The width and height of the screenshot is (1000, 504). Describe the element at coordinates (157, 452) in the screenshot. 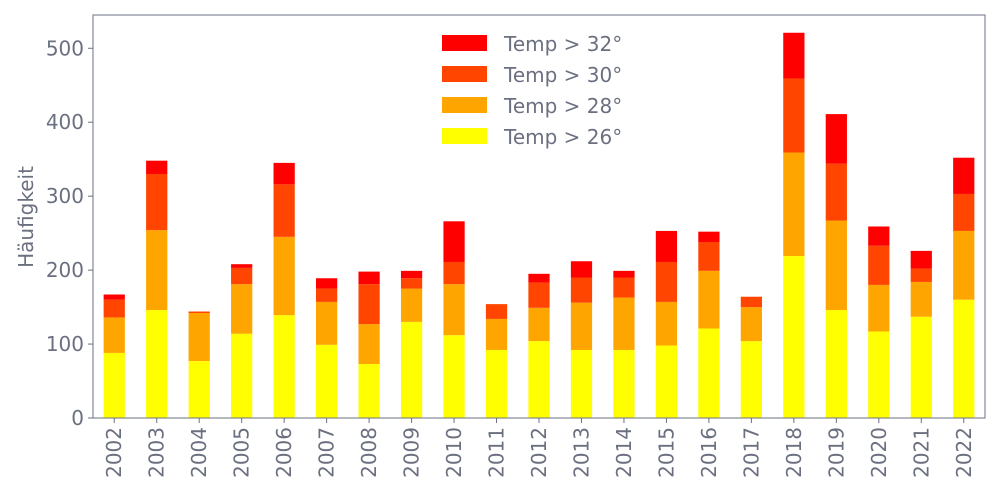

I see `x-tick-label: 2003` at that location.